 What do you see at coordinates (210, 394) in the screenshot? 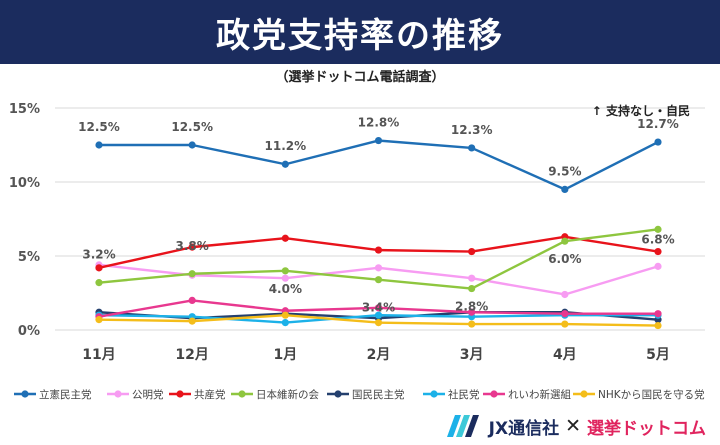
I see `legend-label: 共産党` at bounding box center [210, 394].